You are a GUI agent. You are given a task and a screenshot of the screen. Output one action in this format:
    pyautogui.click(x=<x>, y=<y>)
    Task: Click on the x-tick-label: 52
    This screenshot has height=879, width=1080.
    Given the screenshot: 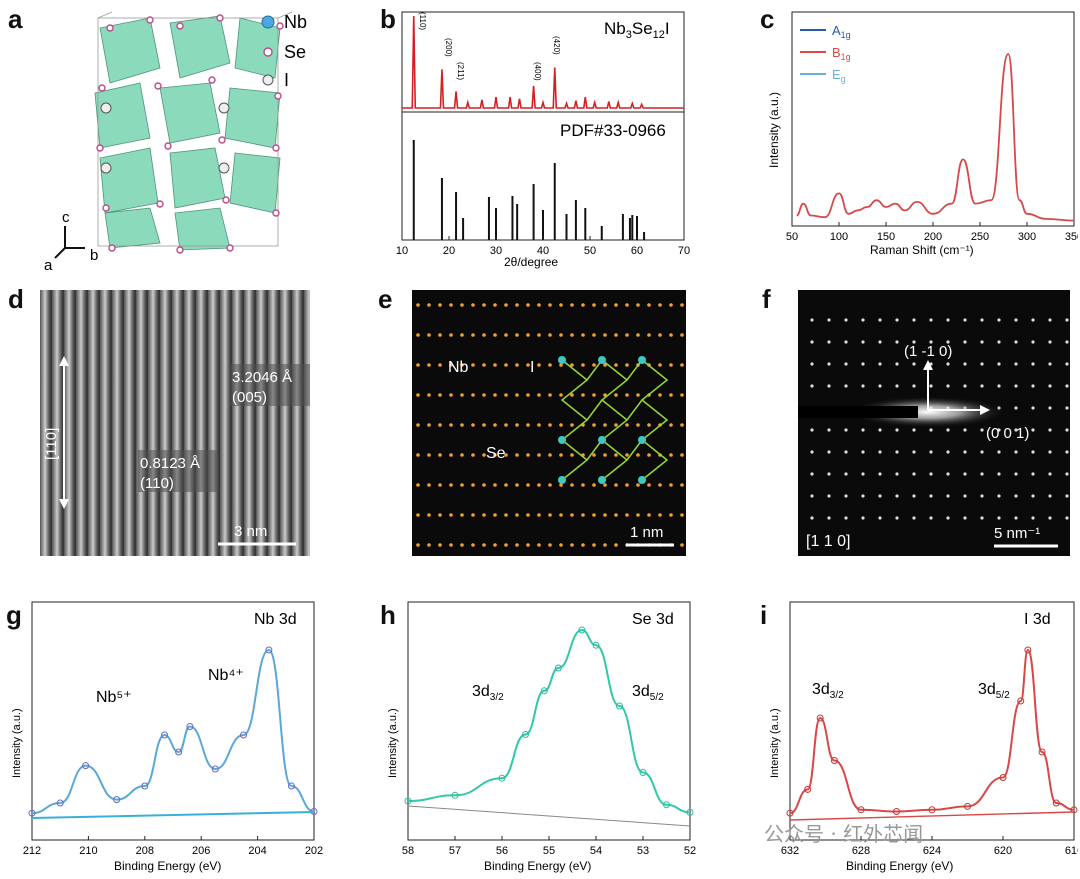 What is the action you would take?
    pyautogui.click(x=690, y=851)
    